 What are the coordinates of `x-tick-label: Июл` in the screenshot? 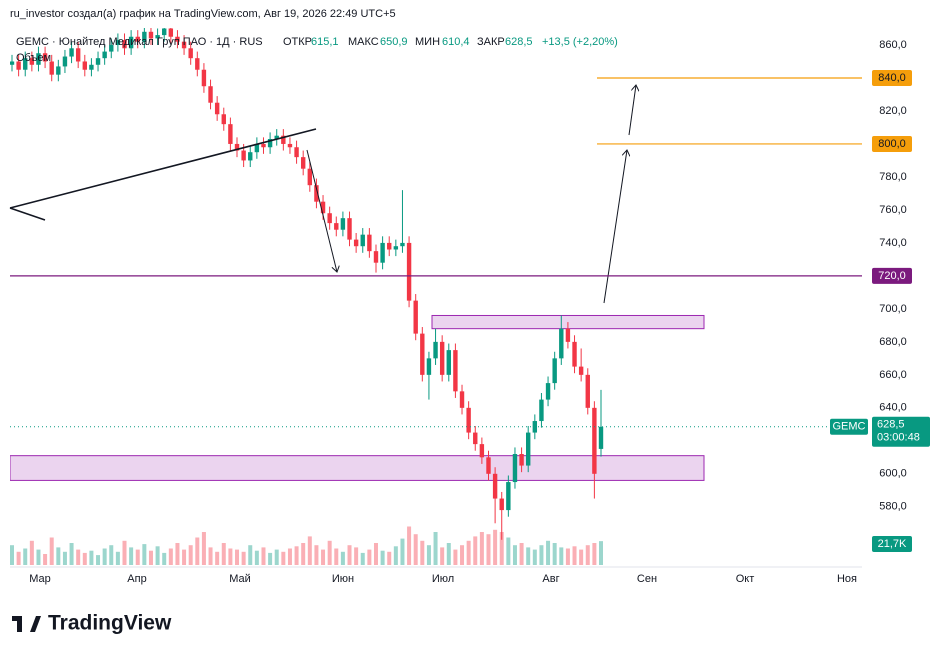 It's located at (443, 579).